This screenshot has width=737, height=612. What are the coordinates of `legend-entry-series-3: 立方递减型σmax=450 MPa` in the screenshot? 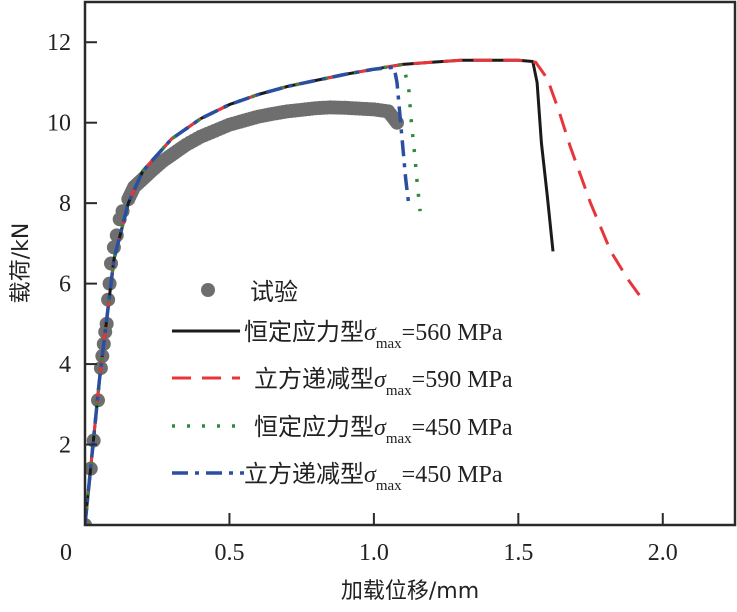 It's located at (373, 477).